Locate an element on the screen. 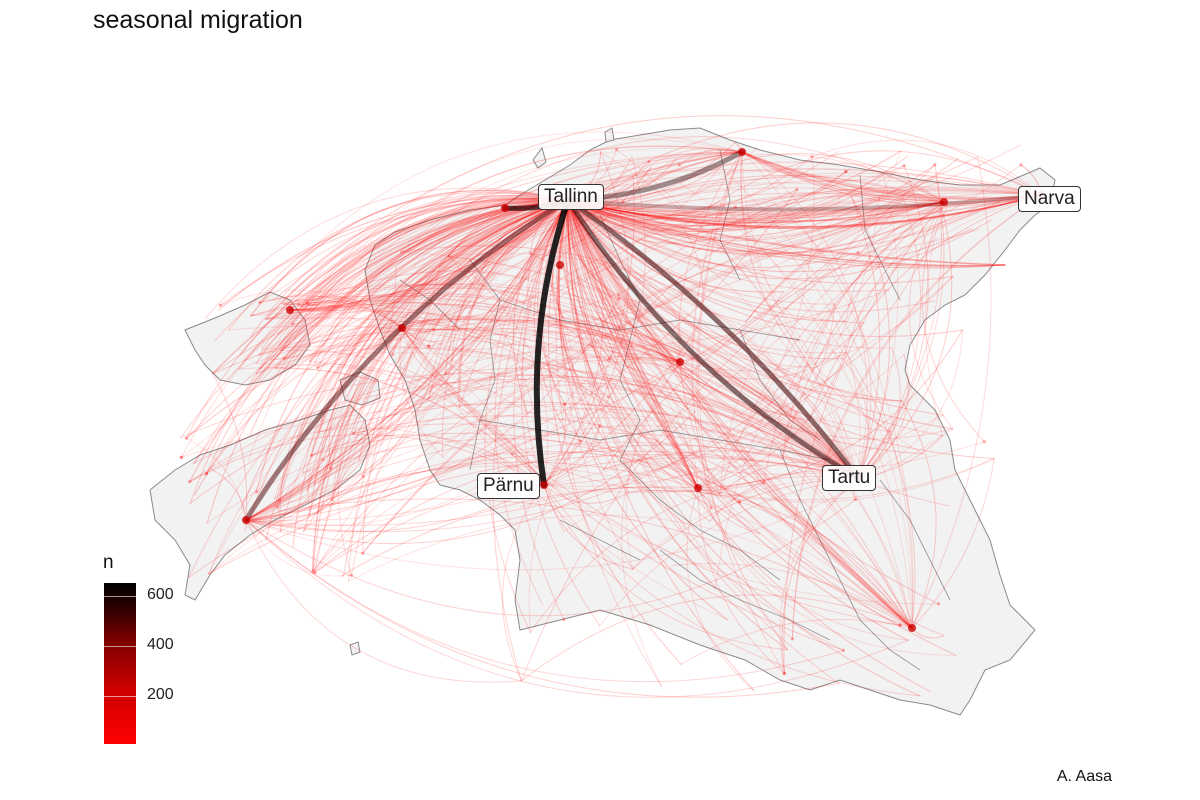  legend-tick-label: 400 is located at coordinates (160, 644).